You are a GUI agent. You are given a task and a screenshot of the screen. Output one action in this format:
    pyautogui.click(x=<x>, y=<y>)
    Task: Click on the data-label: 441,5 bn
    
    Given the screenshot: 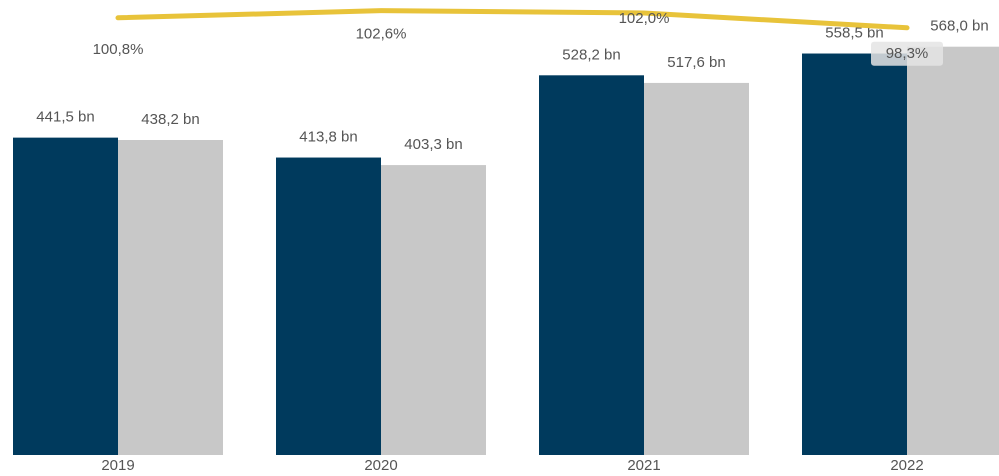 What is the action you would take?
    pyautogui.click(x=65, y=117)
    